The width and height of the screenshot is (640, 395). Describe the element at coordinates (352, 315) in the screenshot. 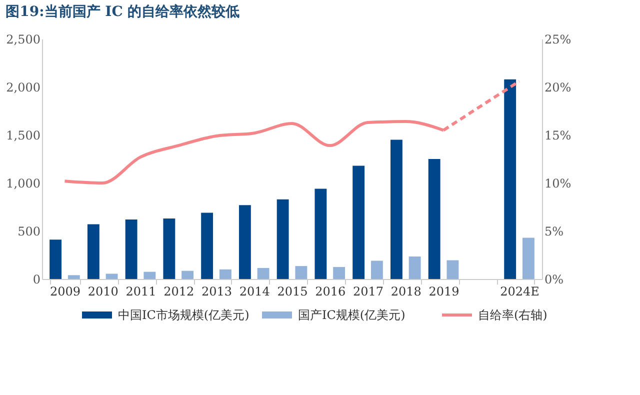

I see `legend-label: 国产IC规模(亿美元)` at that location.